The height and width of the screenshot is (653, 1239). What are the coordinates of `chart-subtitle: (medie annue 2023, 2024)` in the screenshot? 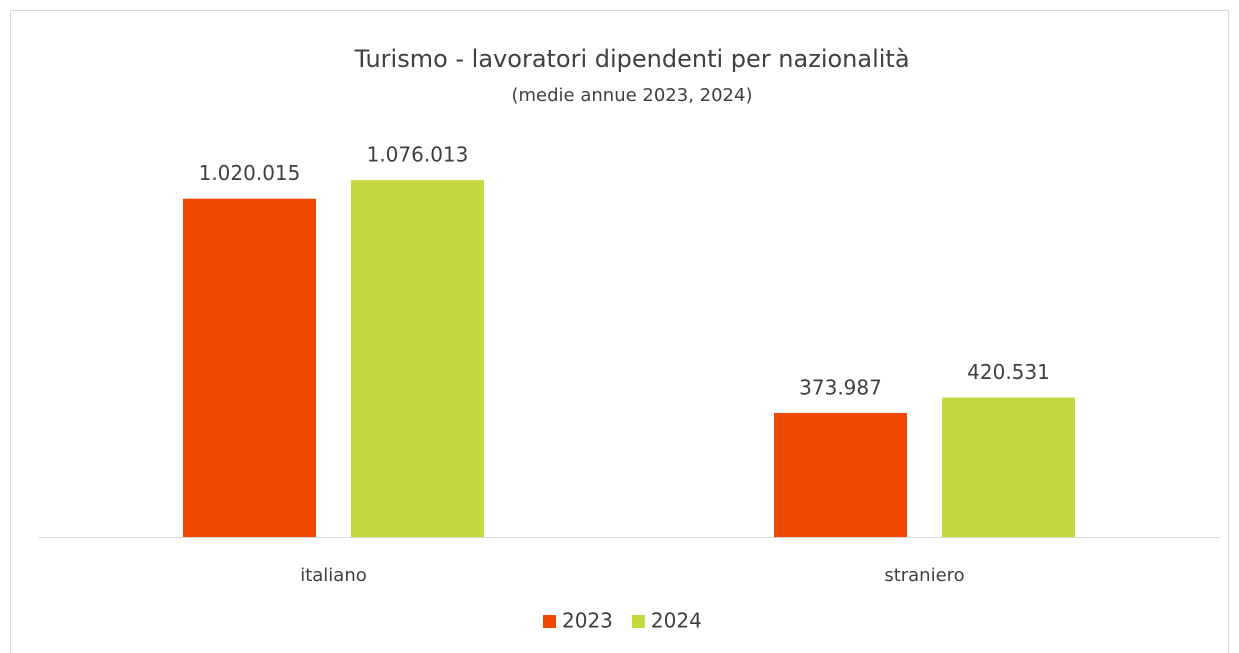 It's located at (632, 95).